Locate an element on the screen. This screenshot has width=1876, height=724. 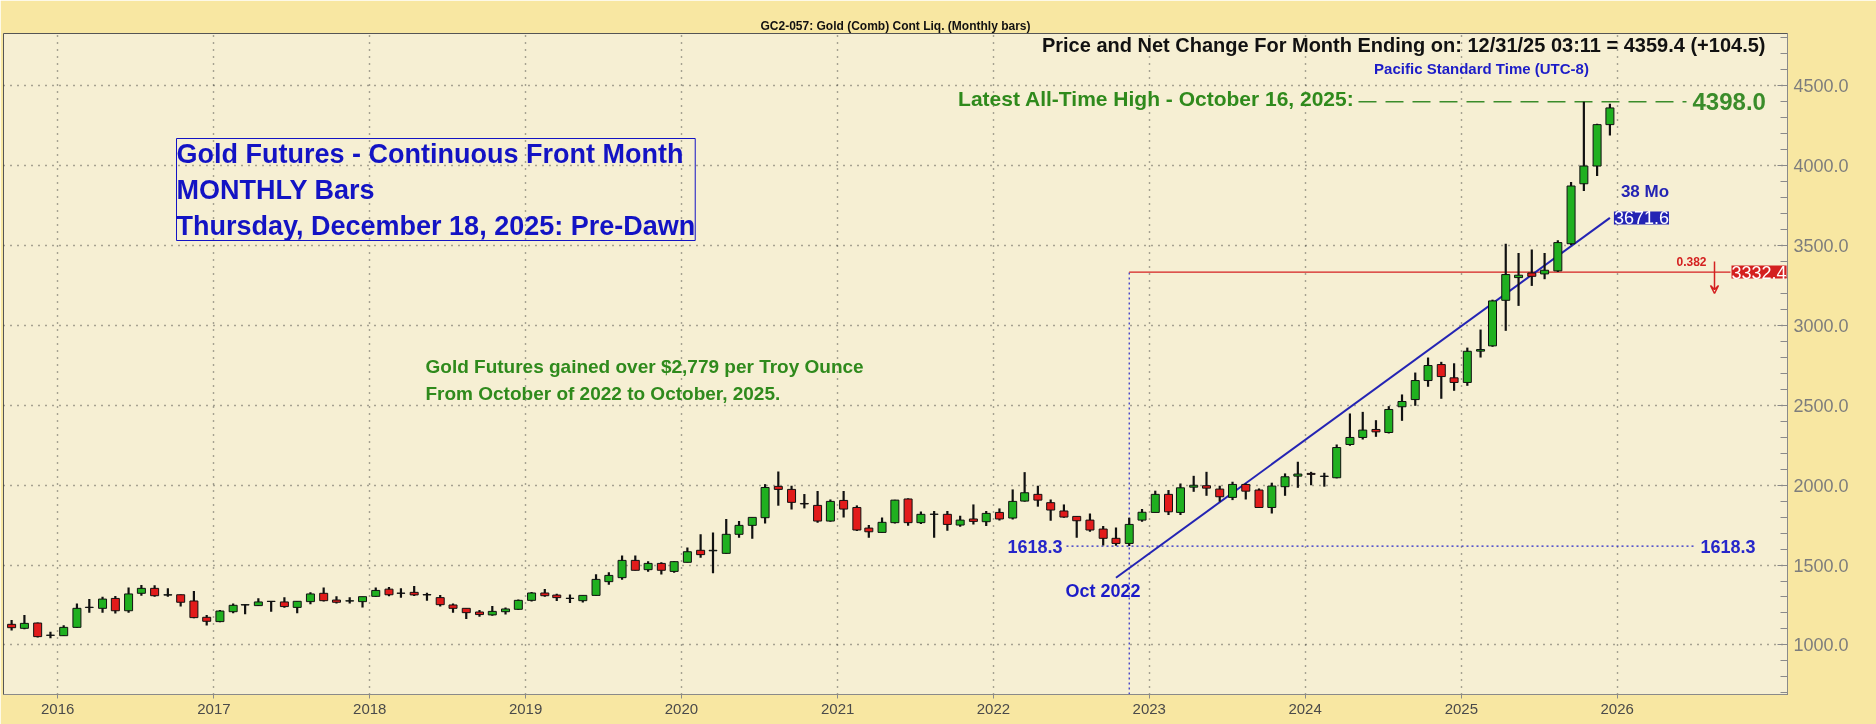
ref-line-label: 4398.0 is located at coordinates (1729, 102).